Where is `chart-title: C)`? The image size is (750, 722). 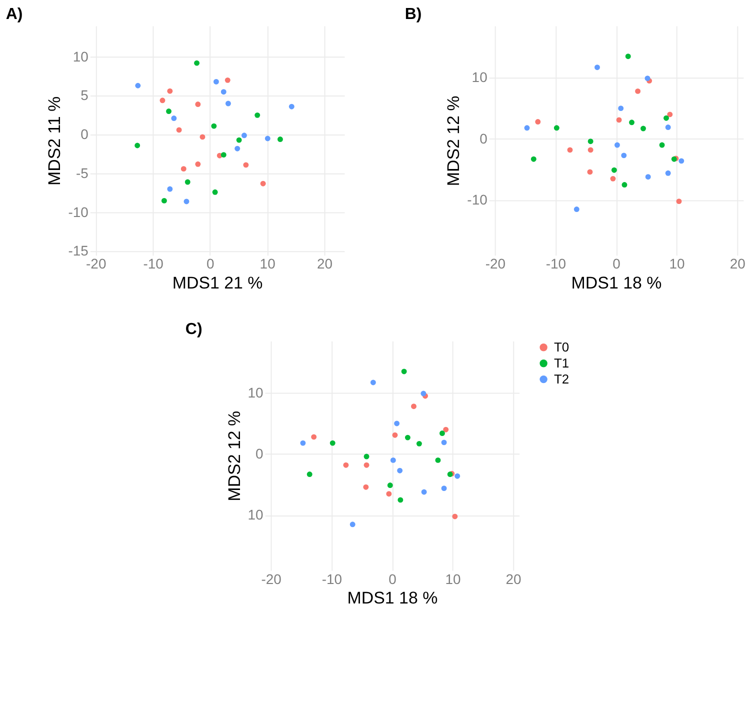 chart-title: C) is located at coordinates (193, 329).